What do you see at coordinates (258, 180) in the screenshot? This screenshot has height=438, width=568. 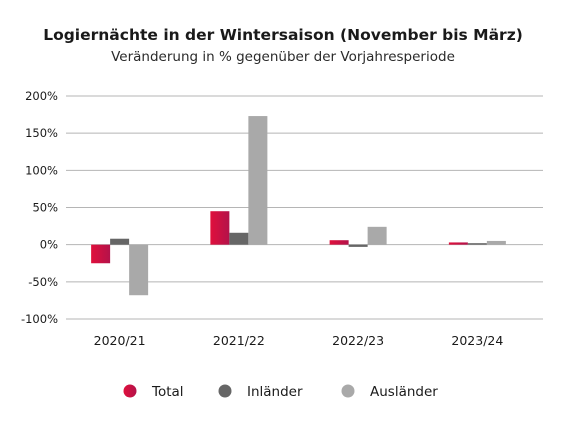 I see `bar-ausländer-2021/22` at bounding box center [258, 180].